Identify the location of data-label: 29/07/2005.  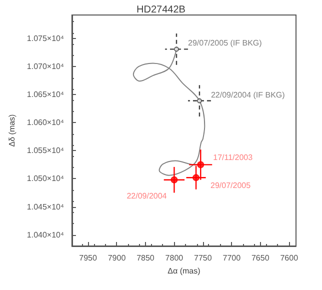
(231, 185).